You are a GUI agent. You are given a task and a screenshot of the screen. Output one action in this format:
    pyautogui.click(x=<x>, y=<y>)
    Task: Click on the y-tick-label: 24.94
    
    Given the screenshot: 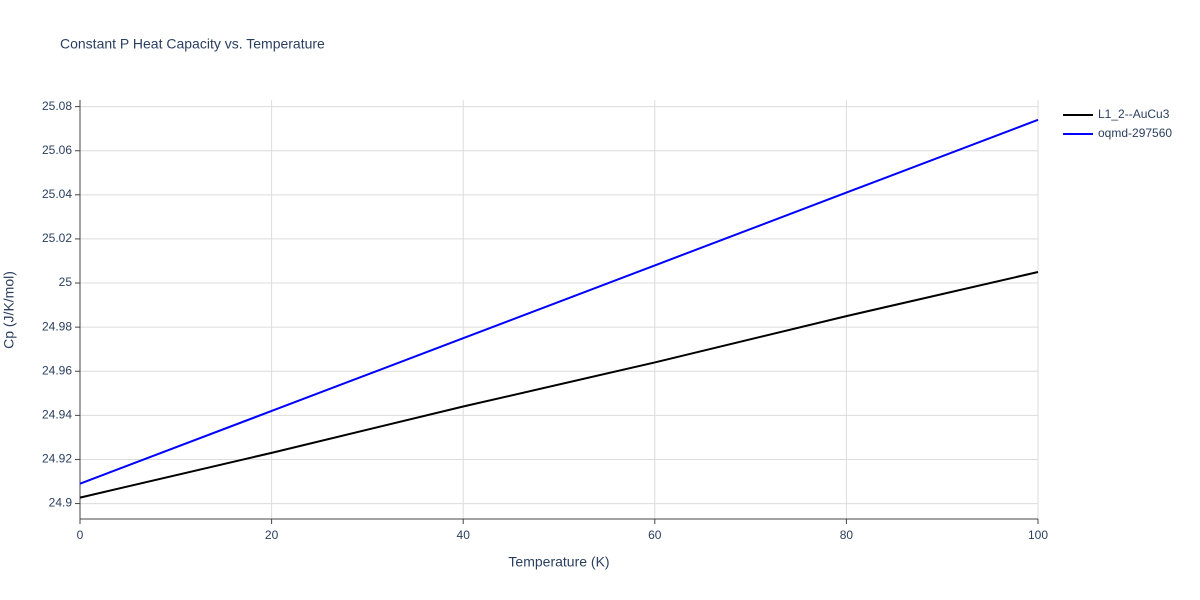 What is the action you would take?
    pyautogui.click(x=57, y=415)
    